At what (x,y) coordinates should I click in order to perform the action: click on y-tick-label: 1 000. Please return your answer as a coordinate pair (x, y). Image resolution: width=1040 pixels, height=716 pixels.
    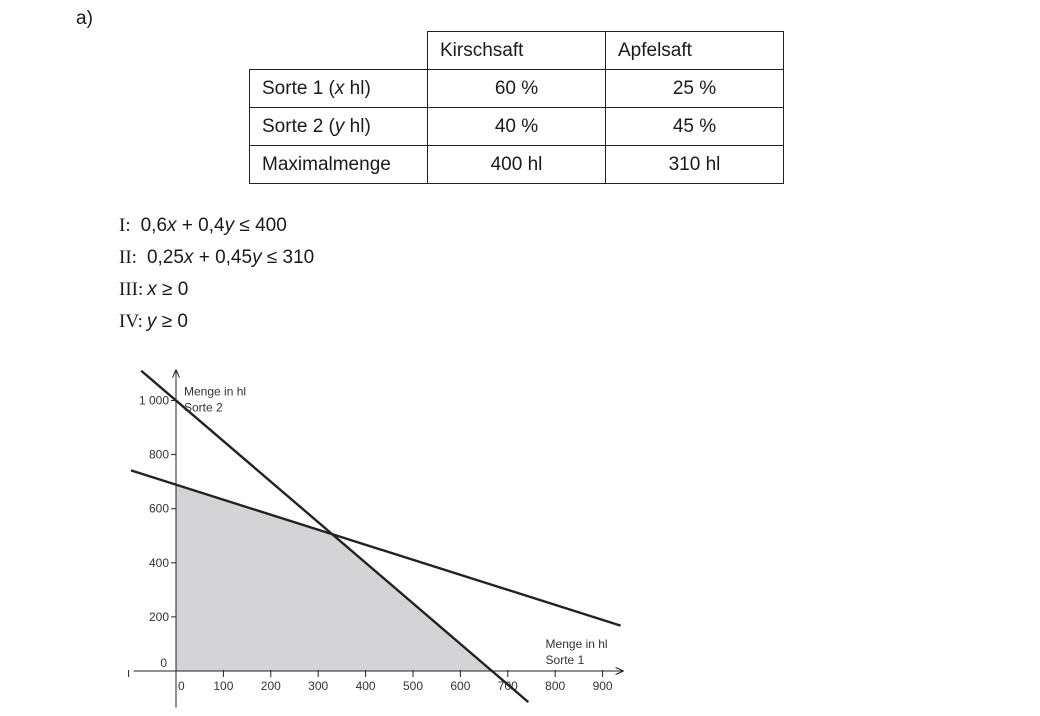
    Looking at the image, I should click on (154, 401).